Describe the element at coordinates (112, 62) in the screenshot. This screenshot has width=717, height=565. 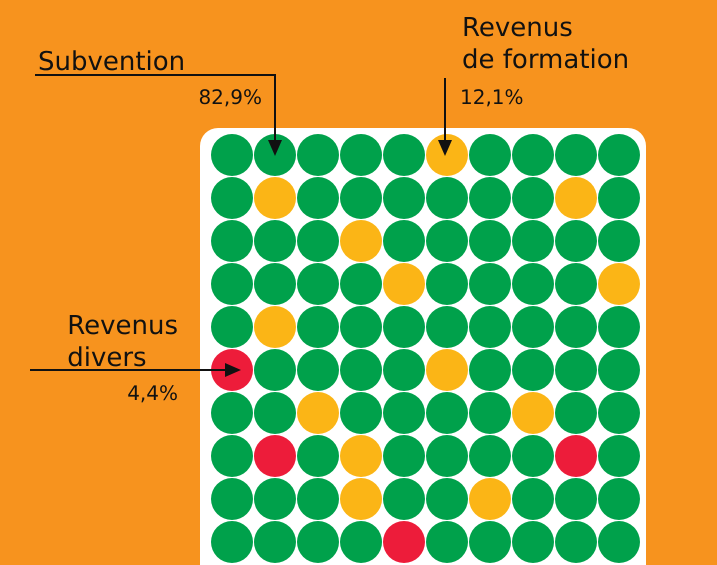
I see `category-label: Subvention` at that location.